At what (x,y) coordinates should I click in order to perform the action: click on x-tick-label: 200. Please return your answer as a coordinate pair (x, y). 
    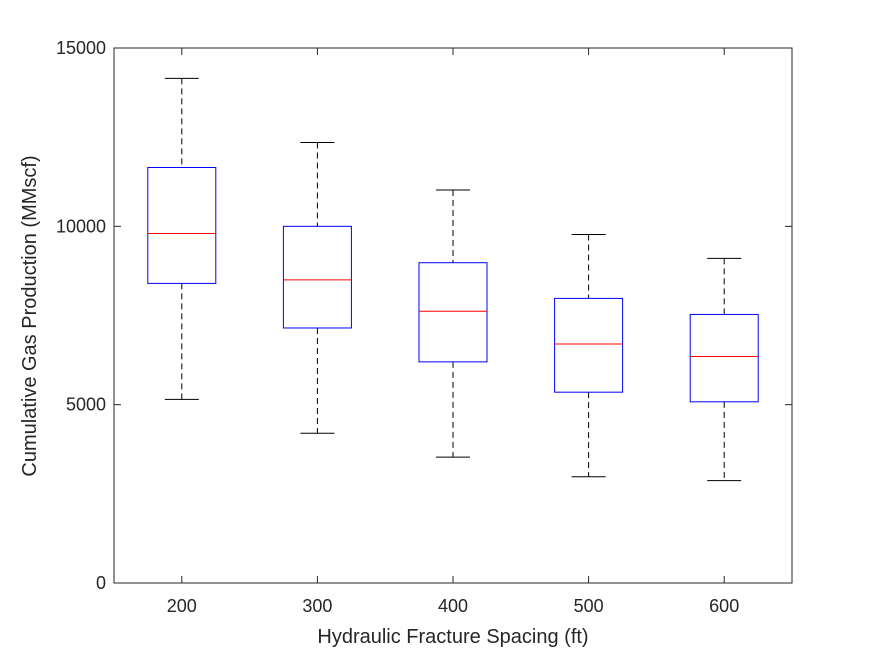
    Looking at the image, I should click on (182, 606).